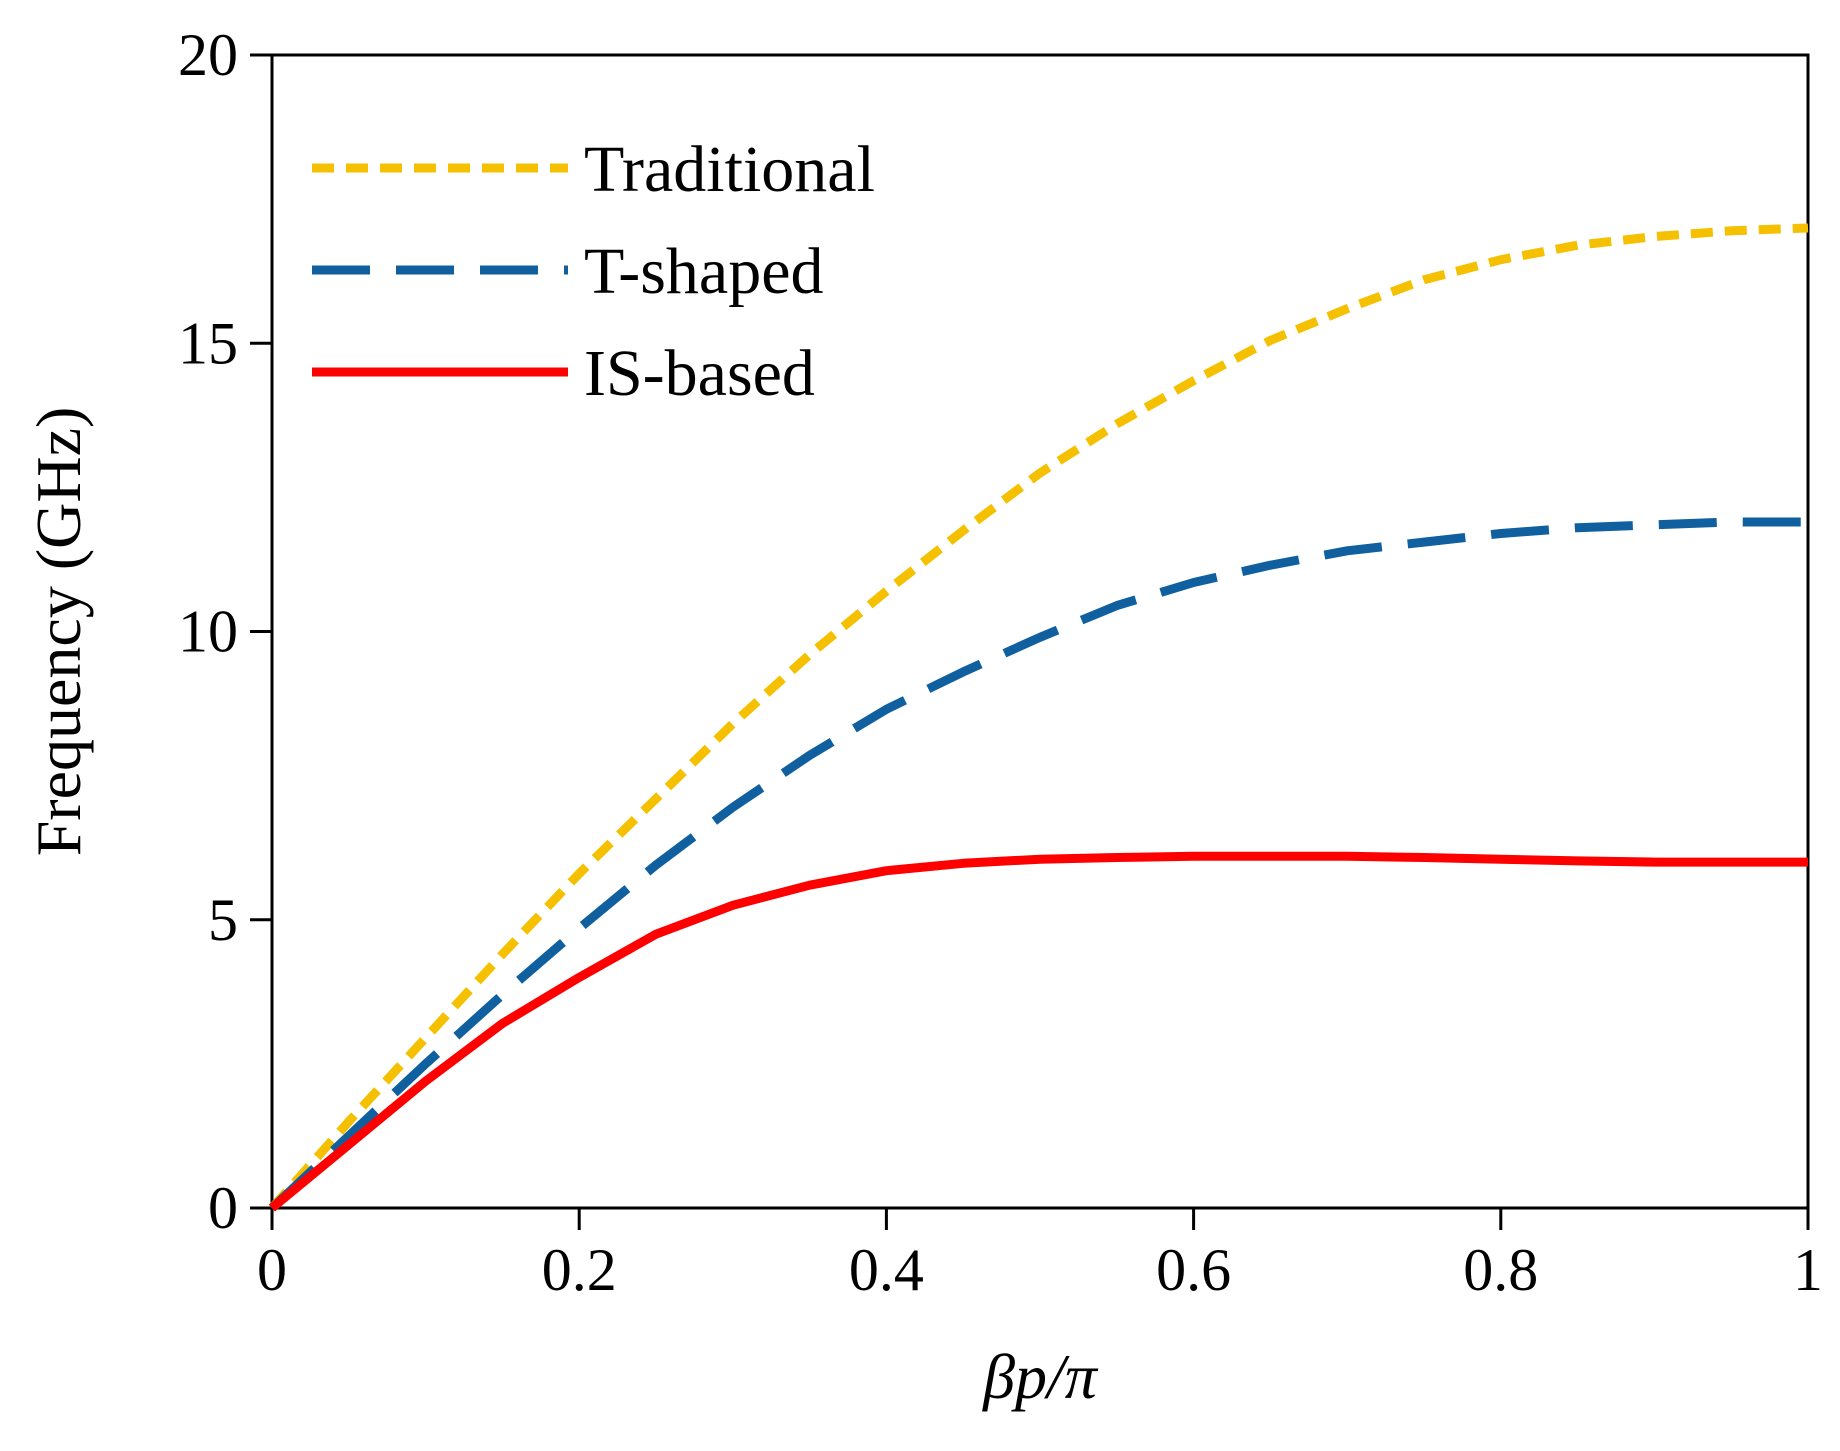 This screenshot has height=1451, width=1840. What do you see at coordinates (208, 632) in the screenshot?
I see `y-tick-label: 10` at bounding box center [208, 632].